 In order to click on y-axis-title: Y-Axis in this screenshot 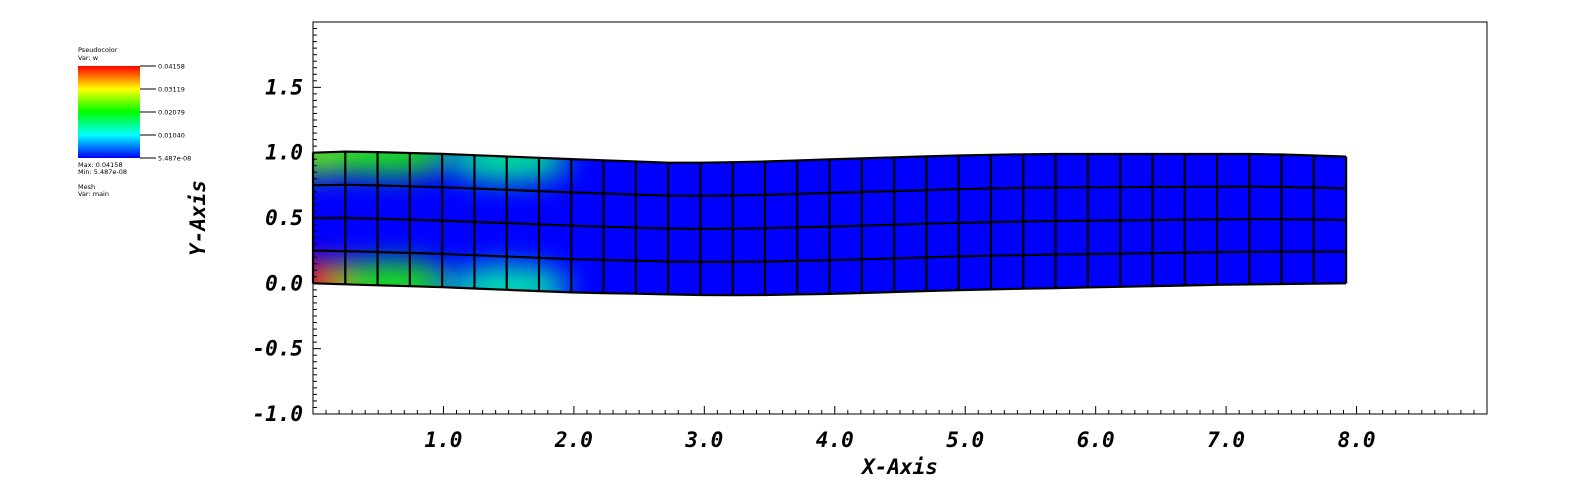, I will do `click(198, 218)`.